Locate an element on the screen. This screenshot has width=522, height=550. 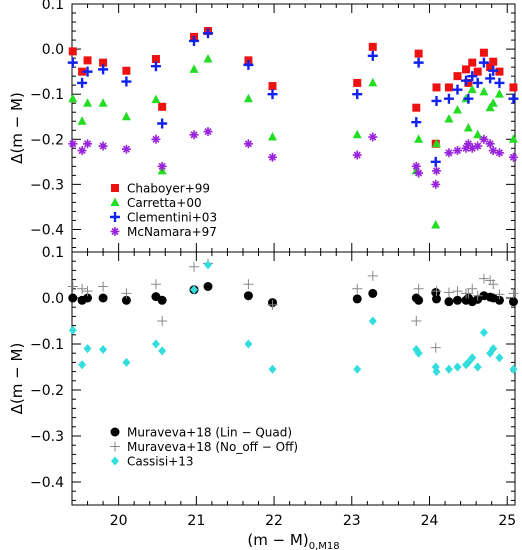
x-tick-label: 20 is located at coordinates (119, 521).